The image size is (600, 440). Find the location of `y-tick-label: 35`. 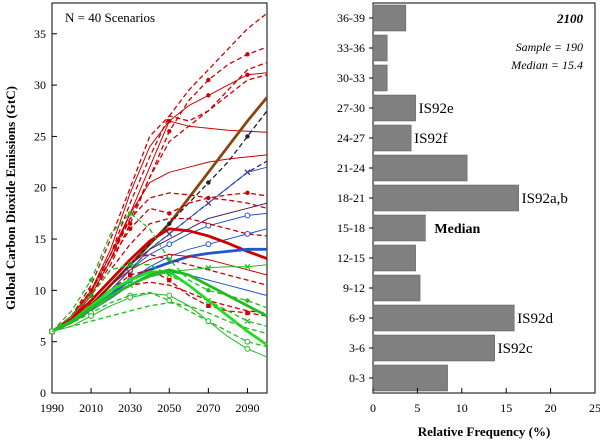

y-tick-label: 35 is located at coordinates (40, 34).